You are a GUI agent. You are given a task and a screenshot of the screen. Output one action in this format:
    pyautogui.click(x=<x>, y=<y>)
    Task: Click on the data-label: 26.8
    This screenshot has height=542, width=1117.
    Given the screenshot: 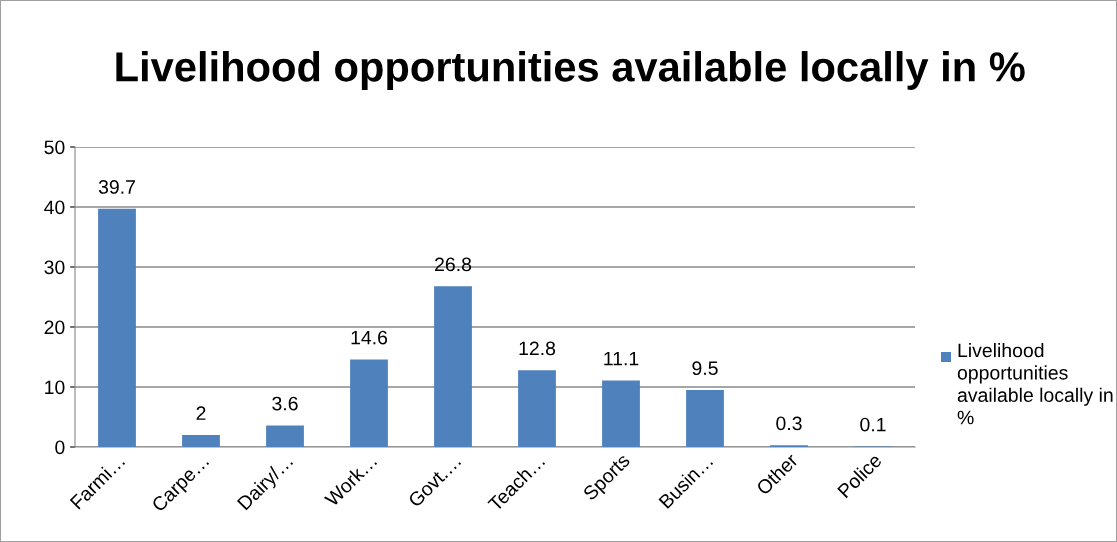 What is the action you would take?
    pyautogui.click(x=453, y=264)
    